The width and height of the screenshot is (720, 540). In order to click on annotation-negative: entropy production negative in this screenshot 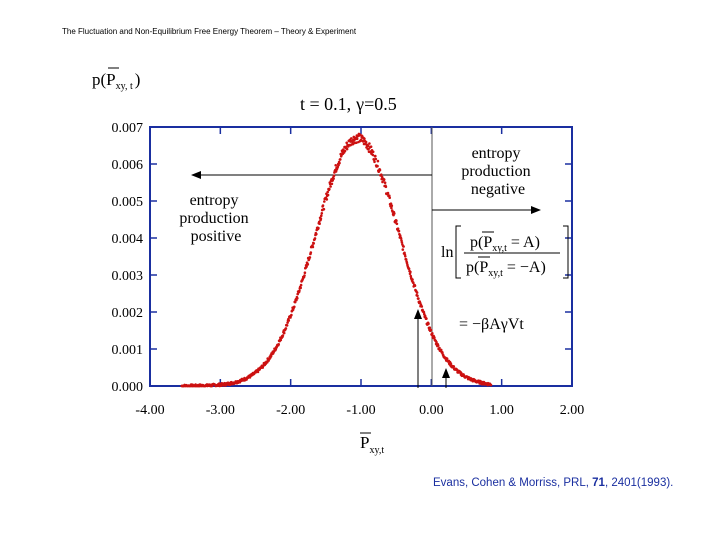, I will do `click(497, 171)`.